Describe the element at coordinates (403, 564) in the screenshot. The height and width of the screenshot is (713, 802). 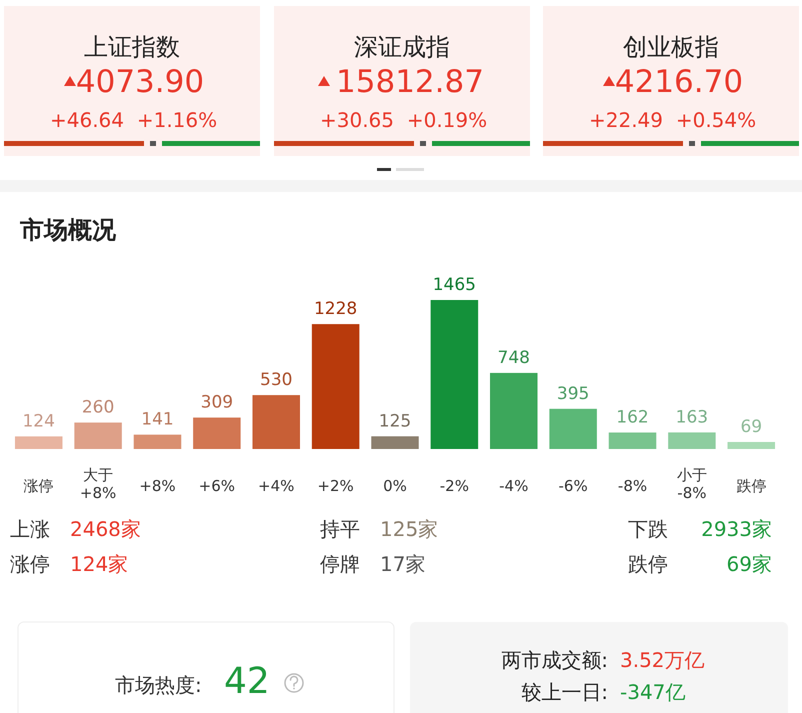
I see `text: 17家` at that location.